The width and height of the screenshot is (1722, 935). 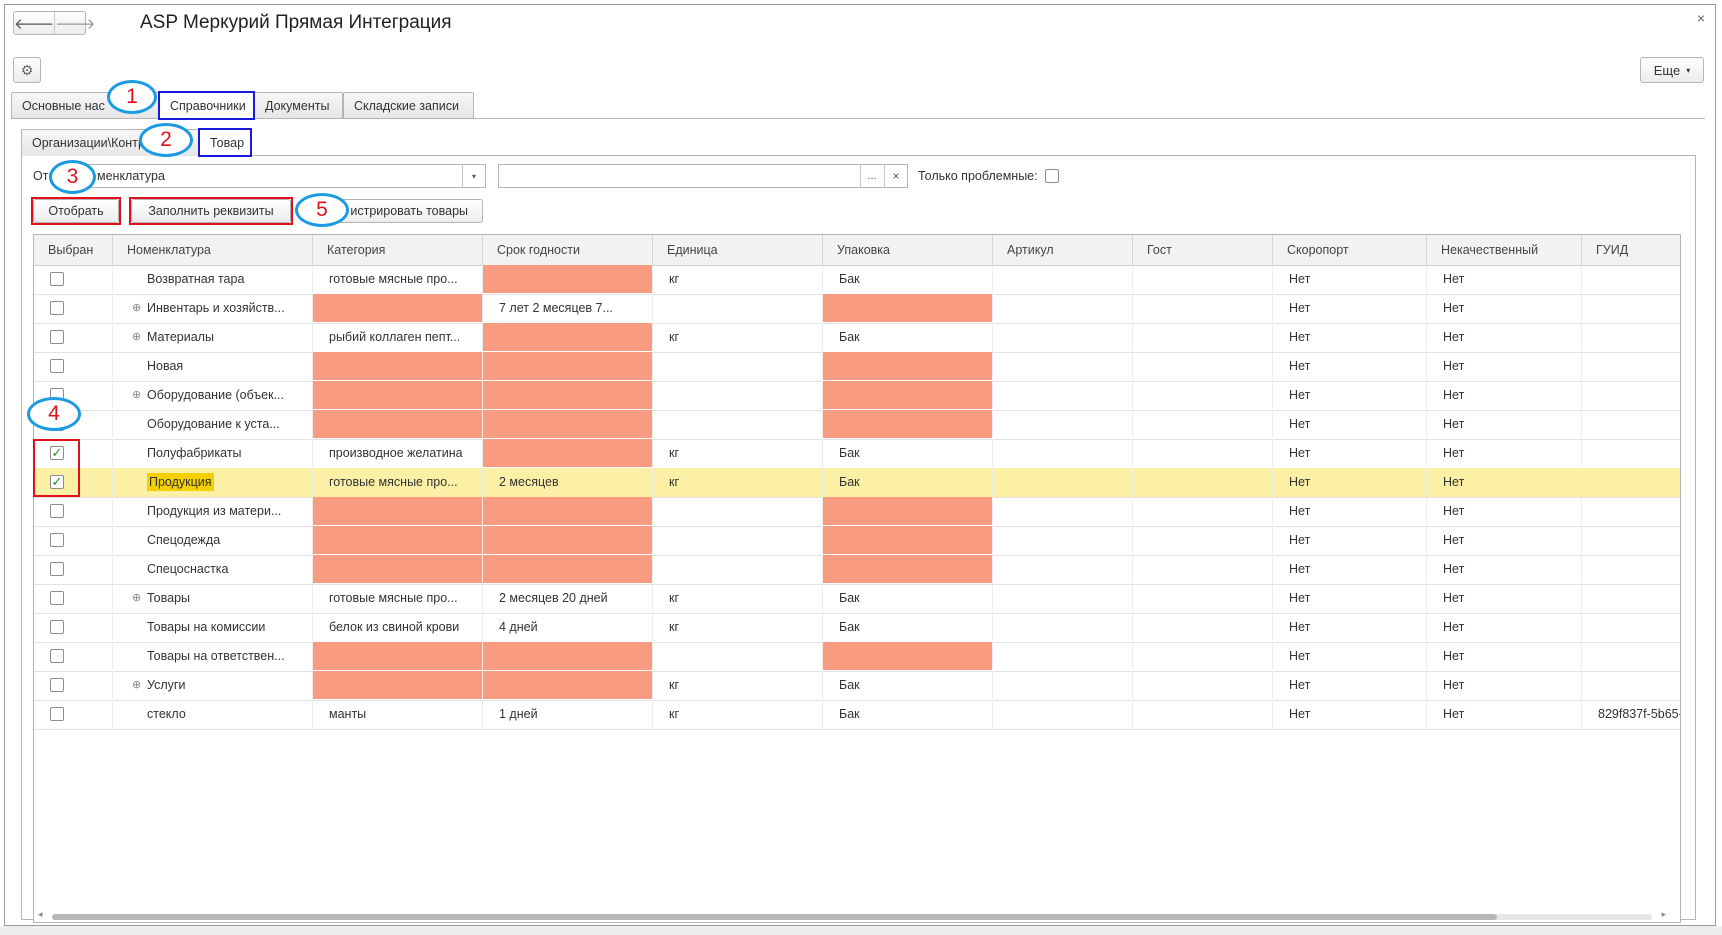 I want to click on settings-button: ⚙, so click(x=27, y=70).